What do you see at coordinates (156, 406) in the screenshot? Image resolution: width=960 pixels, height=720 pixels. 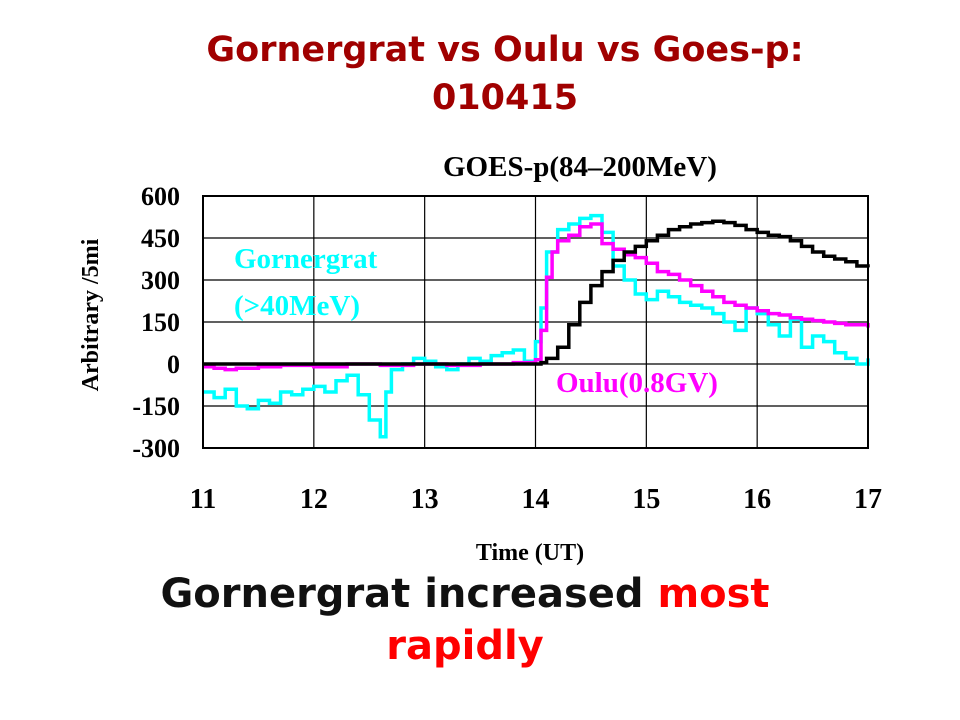 I see `y-tick-label: -150` at bounding box center [156, 406].